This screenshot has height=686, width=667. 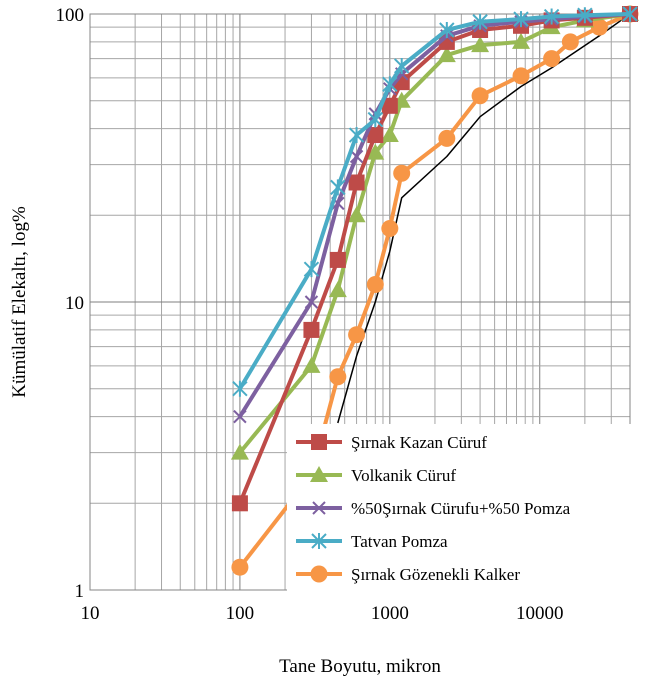 I want to click on legend-entry: %50Şırnak Cürufu+%50 Pomza, so click(x=433, y=508).